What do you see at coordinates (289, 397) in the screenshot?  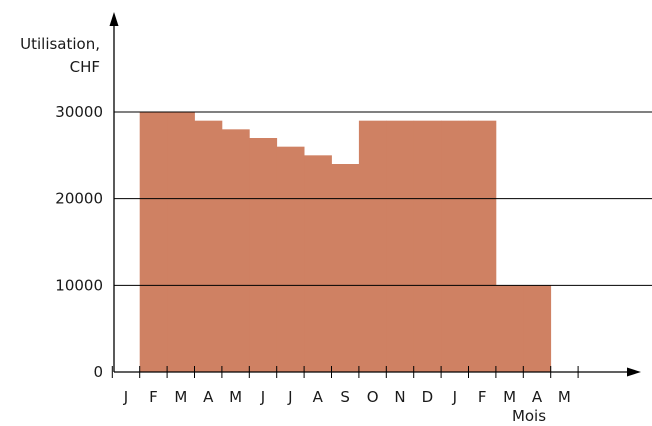 I see `x-tick-label-6: J` at bounding box center [289, 397].